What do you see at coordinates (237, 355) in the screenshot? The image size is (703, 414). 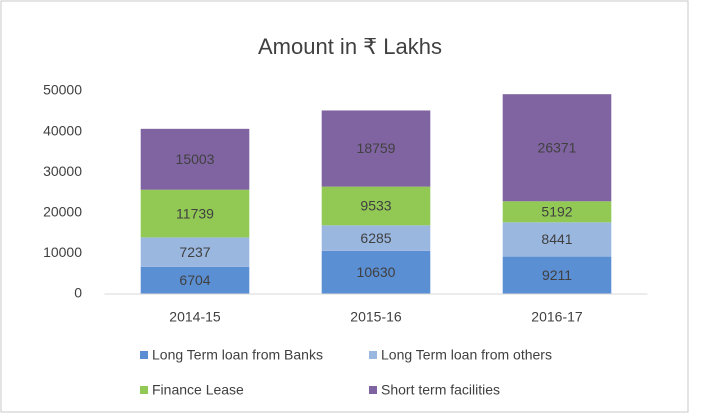 I see `legend-label: Long Term loan from Banks` at bounding box center [237, 355].